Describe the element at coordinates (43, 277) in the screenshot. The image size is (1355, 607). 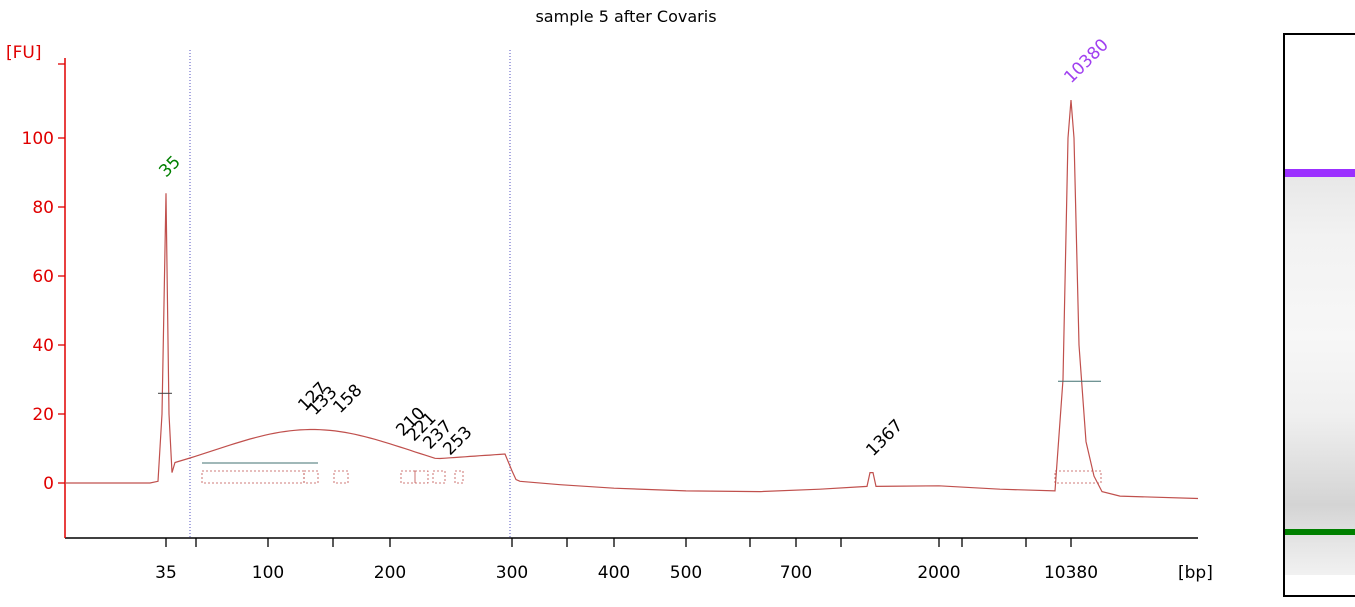
I see `y-tick-label: 60` at that location.